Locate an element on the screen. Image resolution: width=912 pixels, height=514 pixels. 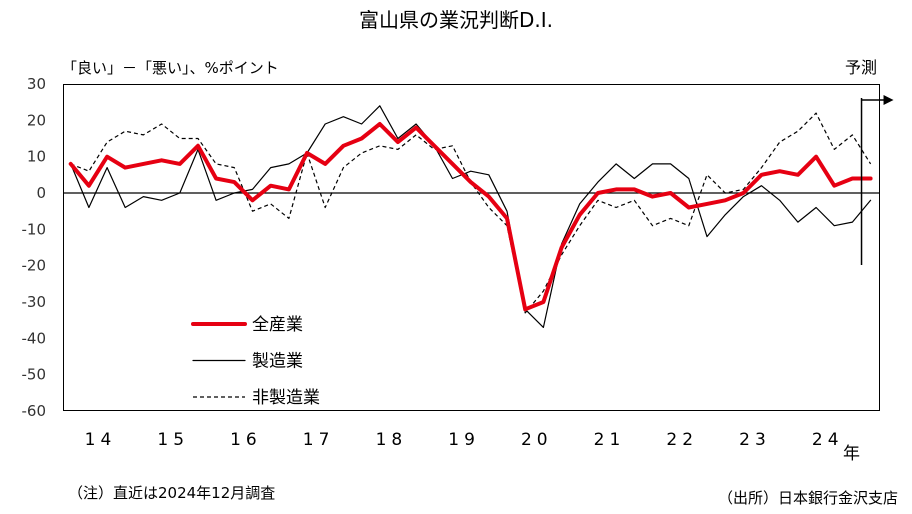
forecast-marker is located at coordinates (877, 180).